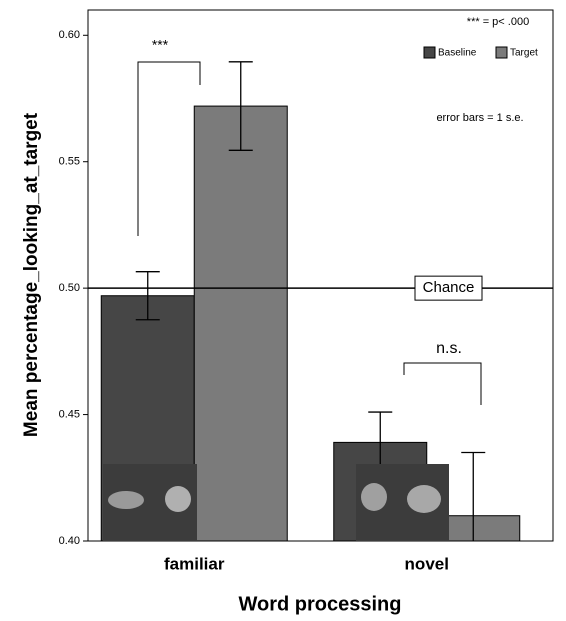 The width and height of the screenshot is (566, 621). What do you see at coordinates (194, 563) in the screenshot?
I see `x-tick-label: familiar` at bounding box center [194, 563].